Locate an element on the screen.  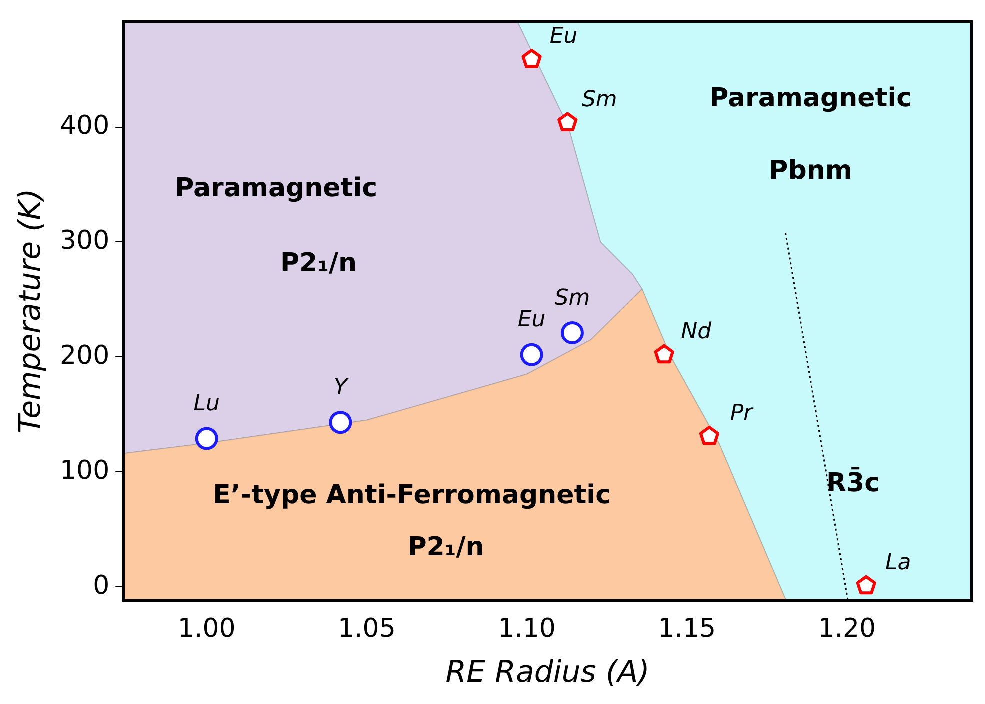
data-label: Nd is located at coordinates (697, 332).